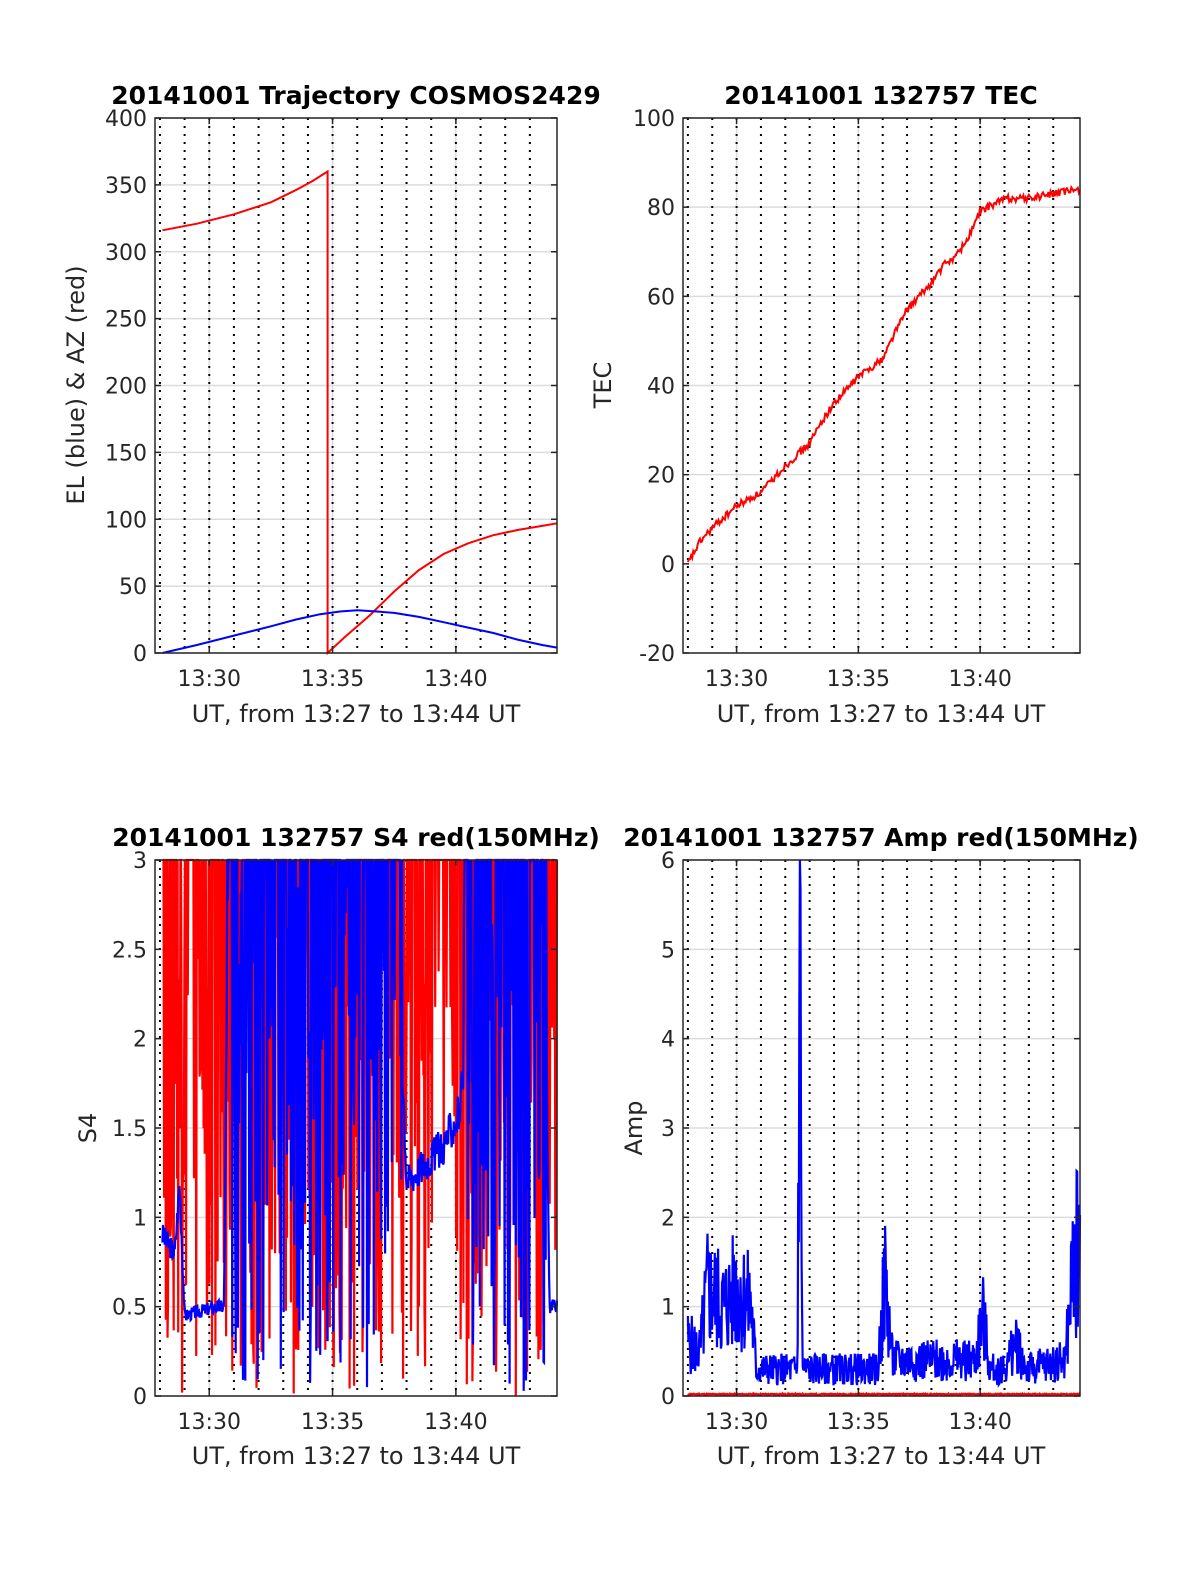 The image size is (1200, 1580). I want to click on chart-title: 20141001 132757 TEC, so click(880, 95).